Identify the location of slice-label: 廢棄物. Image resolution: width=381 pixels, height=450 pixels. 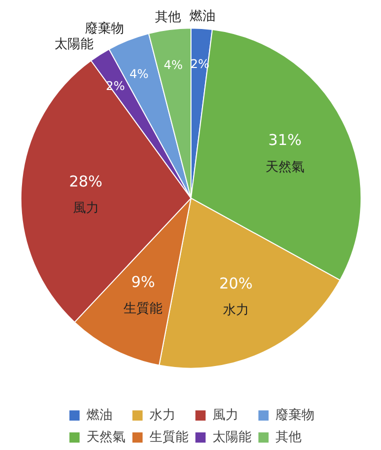
(104, 28).